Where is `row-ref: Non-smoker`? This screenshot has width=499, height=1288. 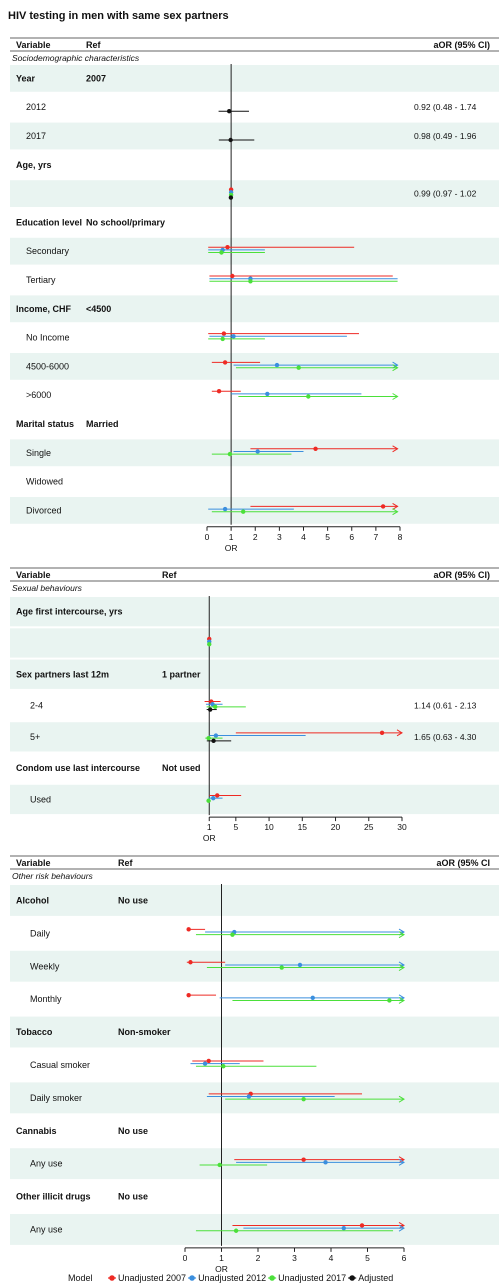 row-ref: Non-smoker is located at coordinates (144, 1032).